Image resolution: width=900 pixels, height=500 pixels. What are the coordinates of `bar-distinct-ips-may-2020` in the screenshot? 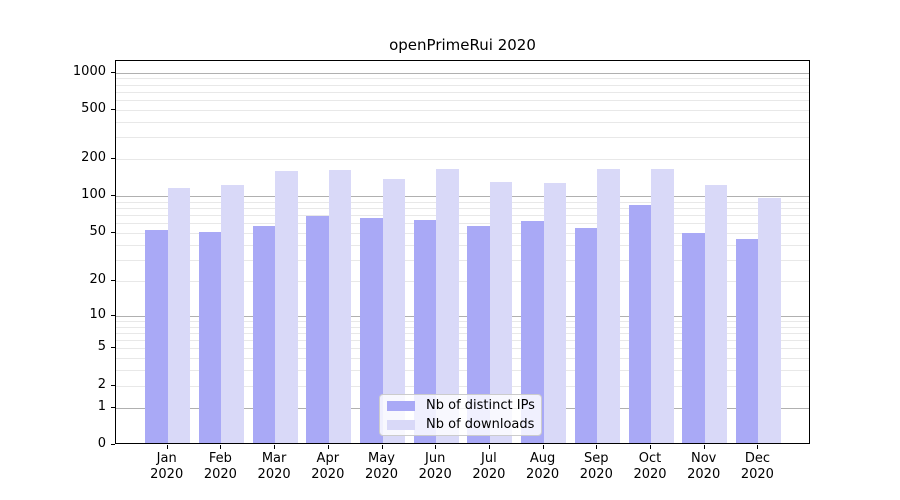 It's located at (371, 330).